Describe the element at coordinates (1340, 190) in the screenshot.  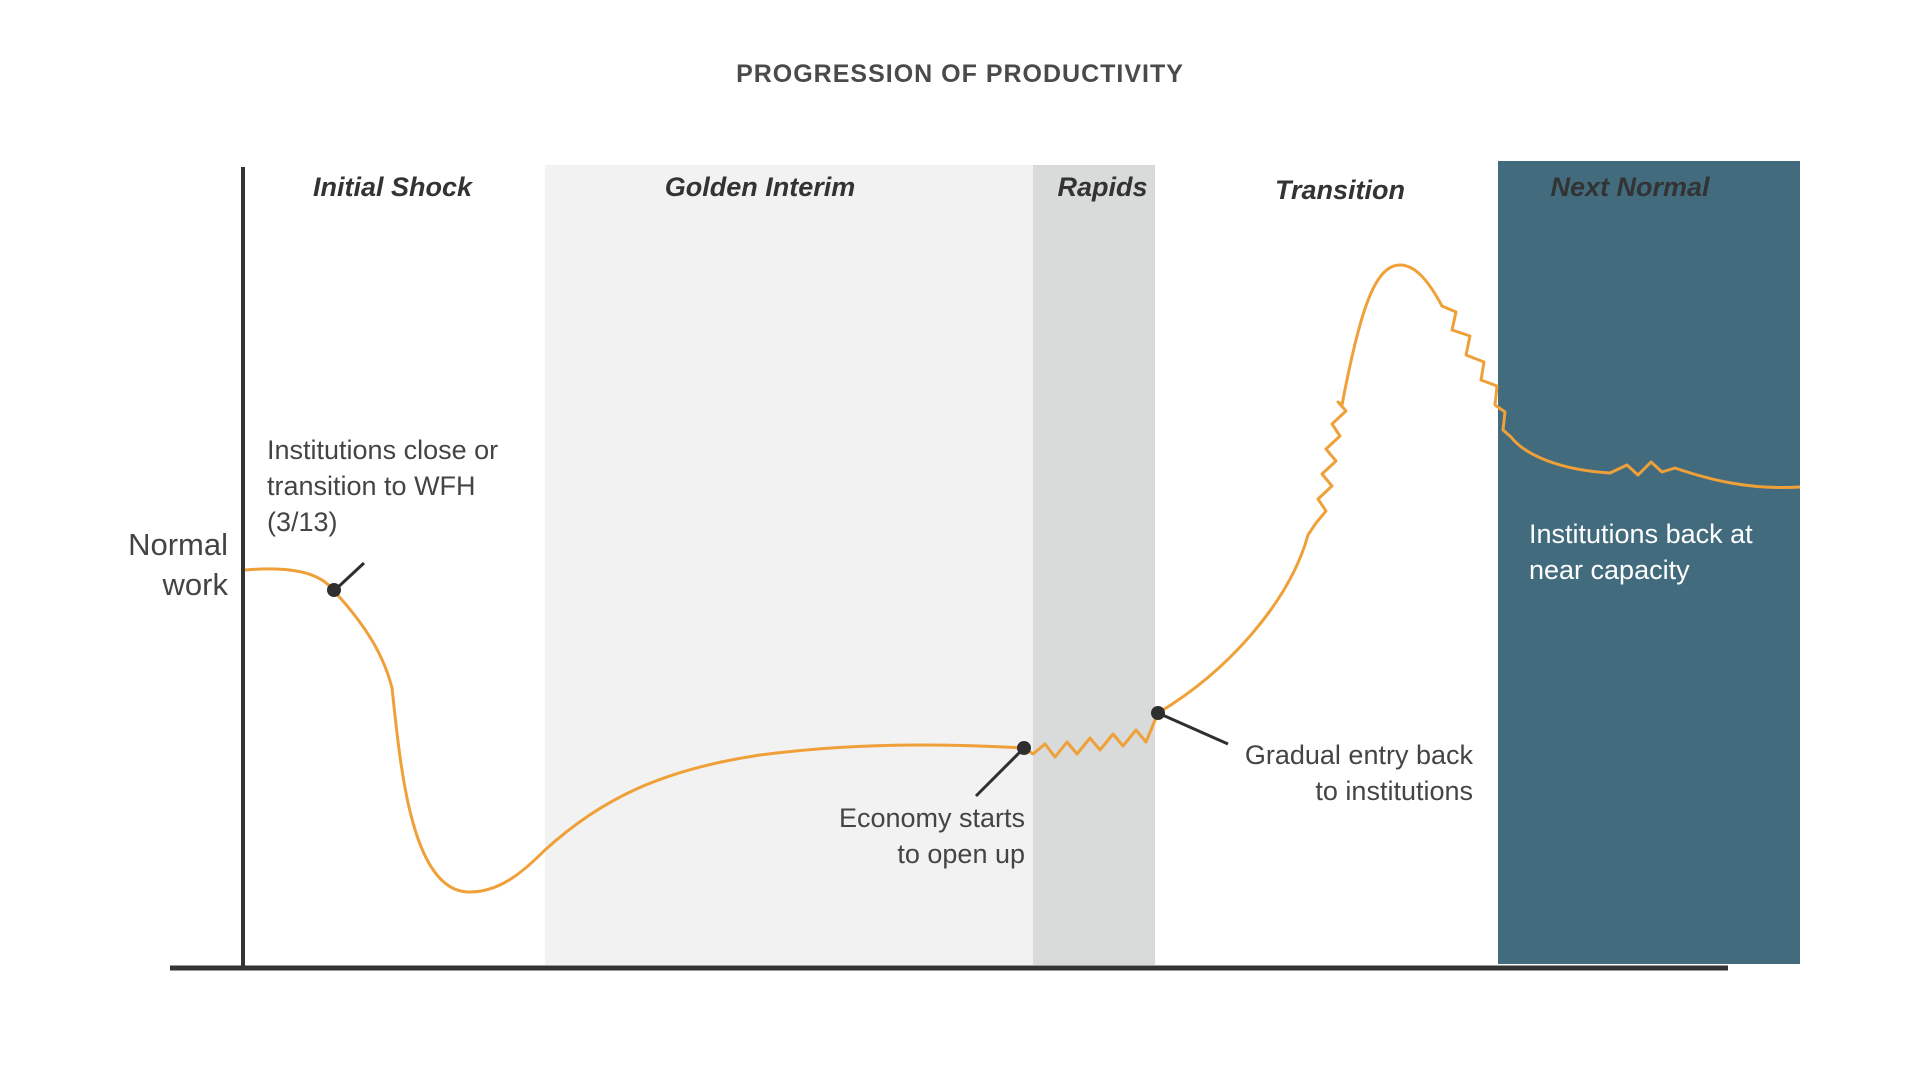
I see `phase-label-transition: Transition` at that location.